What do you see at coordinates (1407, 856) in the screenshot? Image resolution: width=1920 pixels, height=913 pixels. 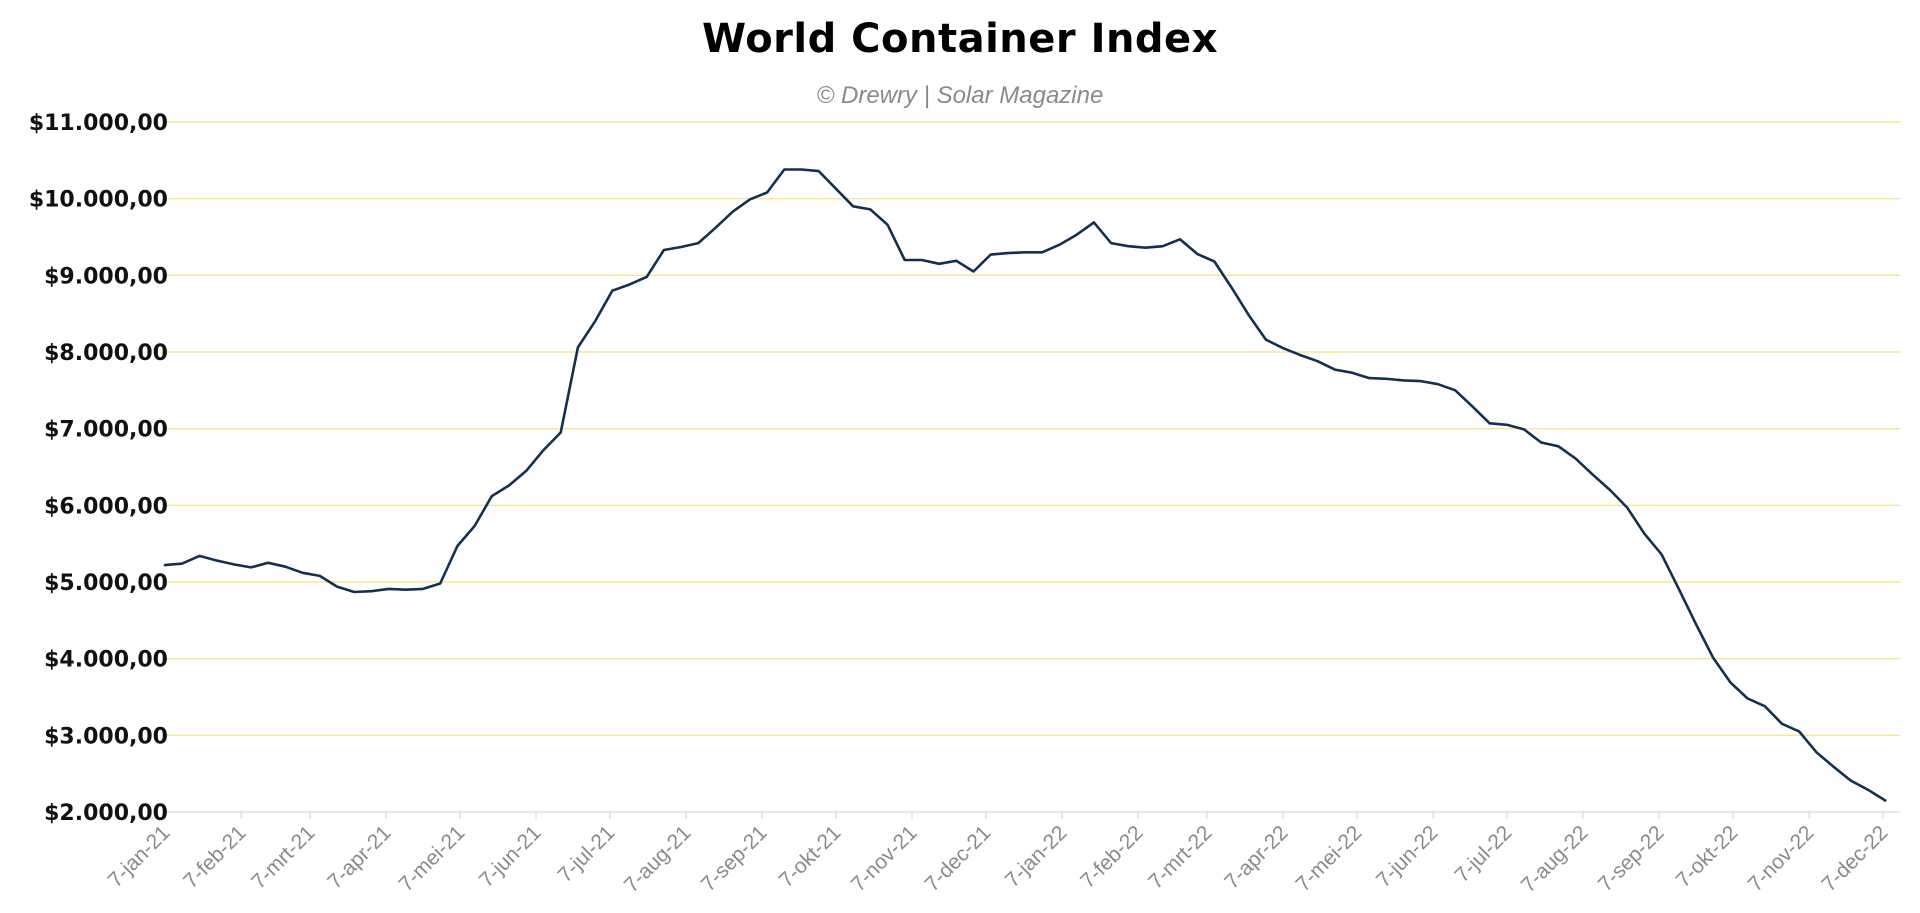 I see `x-tick-label: 7-jun-22` at bounding box center [1407, 856].